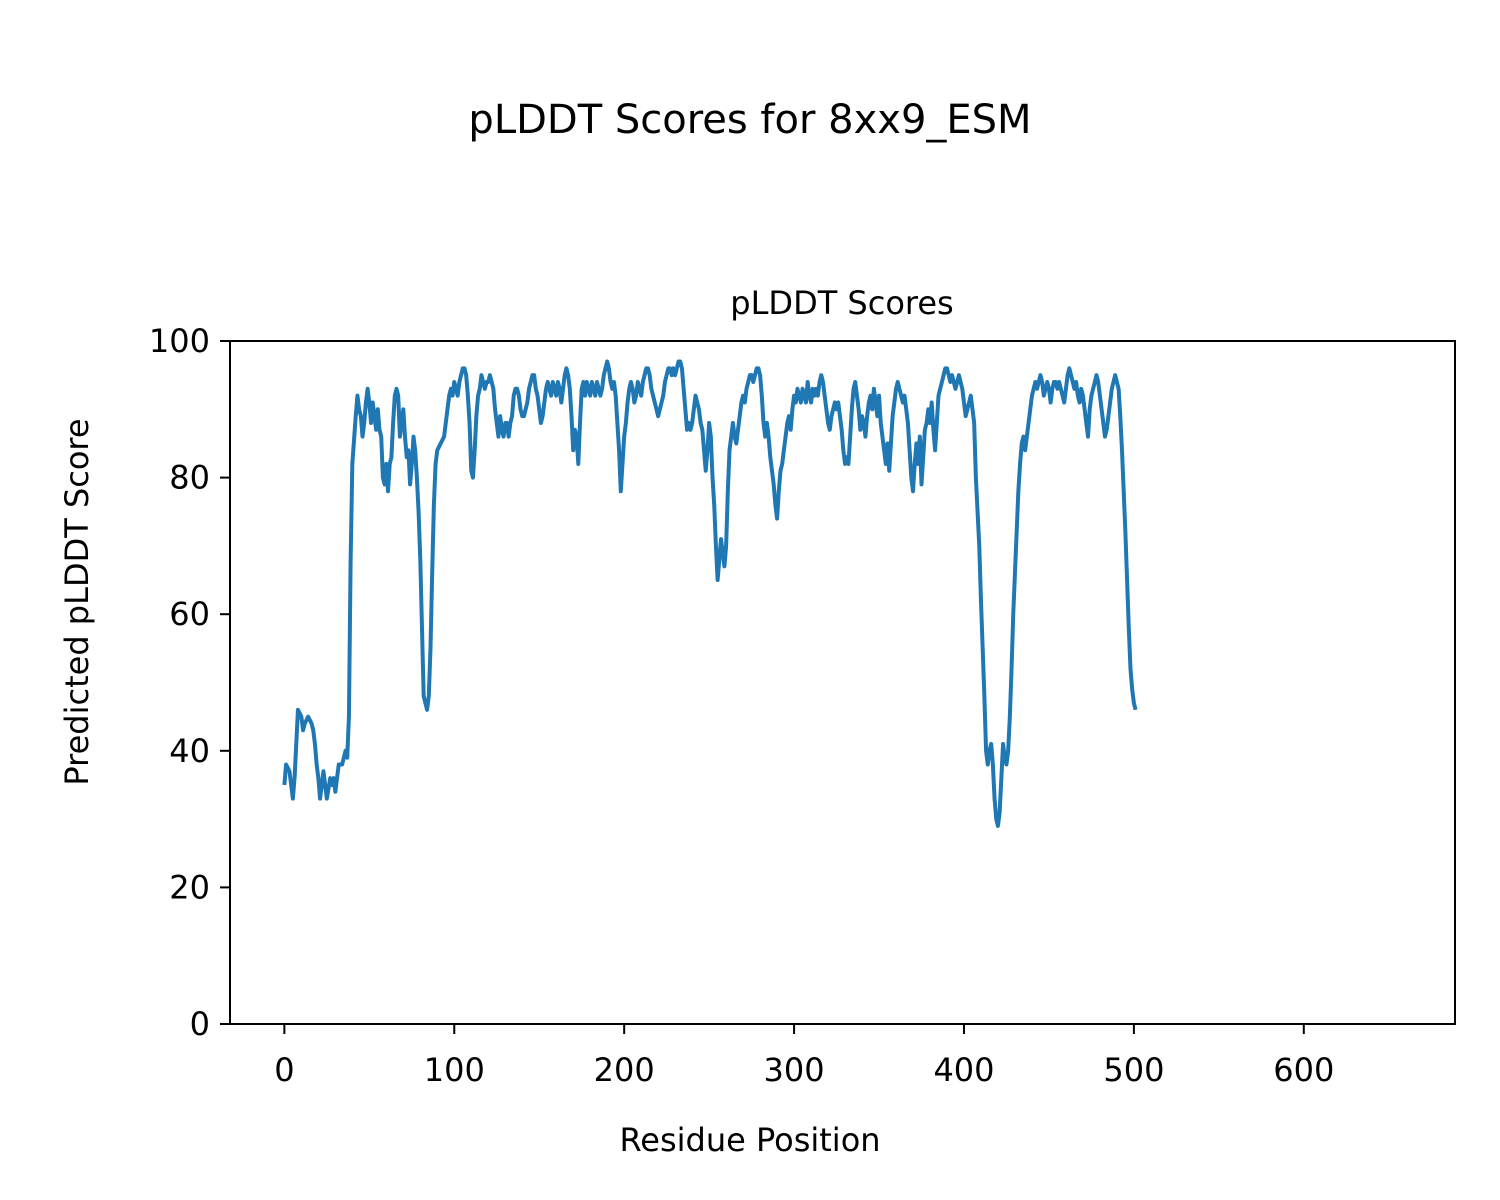 The width and height of the screenshot is (1500, 1200). What do you see at coordinates (189, 614) in the screenshot?
I see `y-tick-label: 60` at bounding box center [189, 614].